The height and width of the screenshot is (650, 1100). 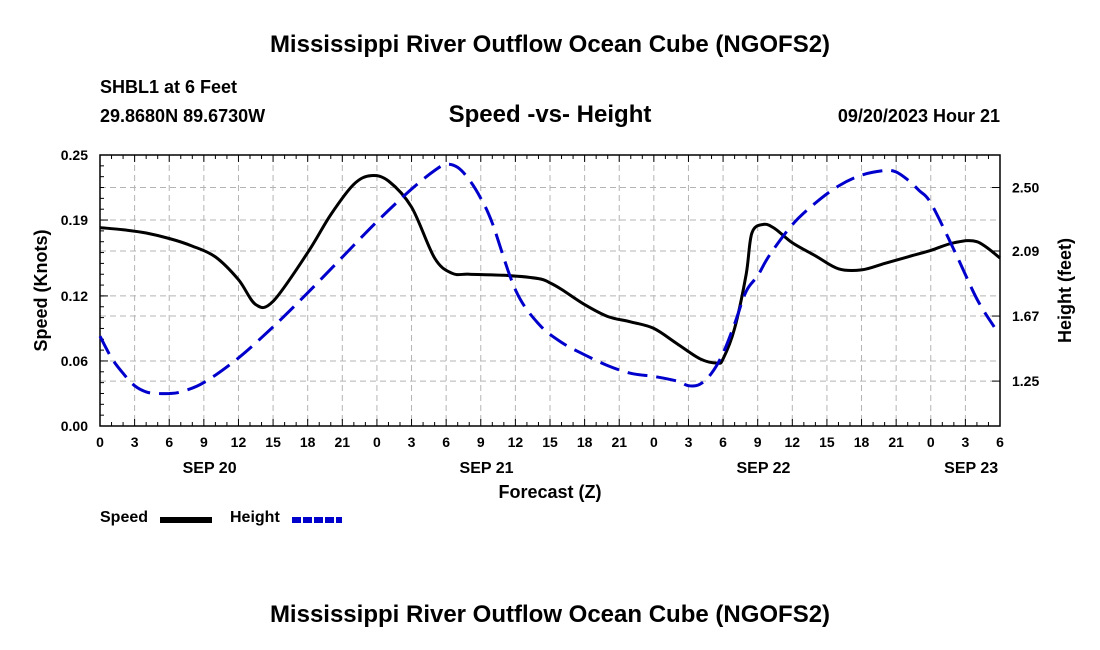 What do you see at coordinates (74, 426) in the screenshot?
I see `y-left-tick-label: 0.00` at bounding box center [74, 426].